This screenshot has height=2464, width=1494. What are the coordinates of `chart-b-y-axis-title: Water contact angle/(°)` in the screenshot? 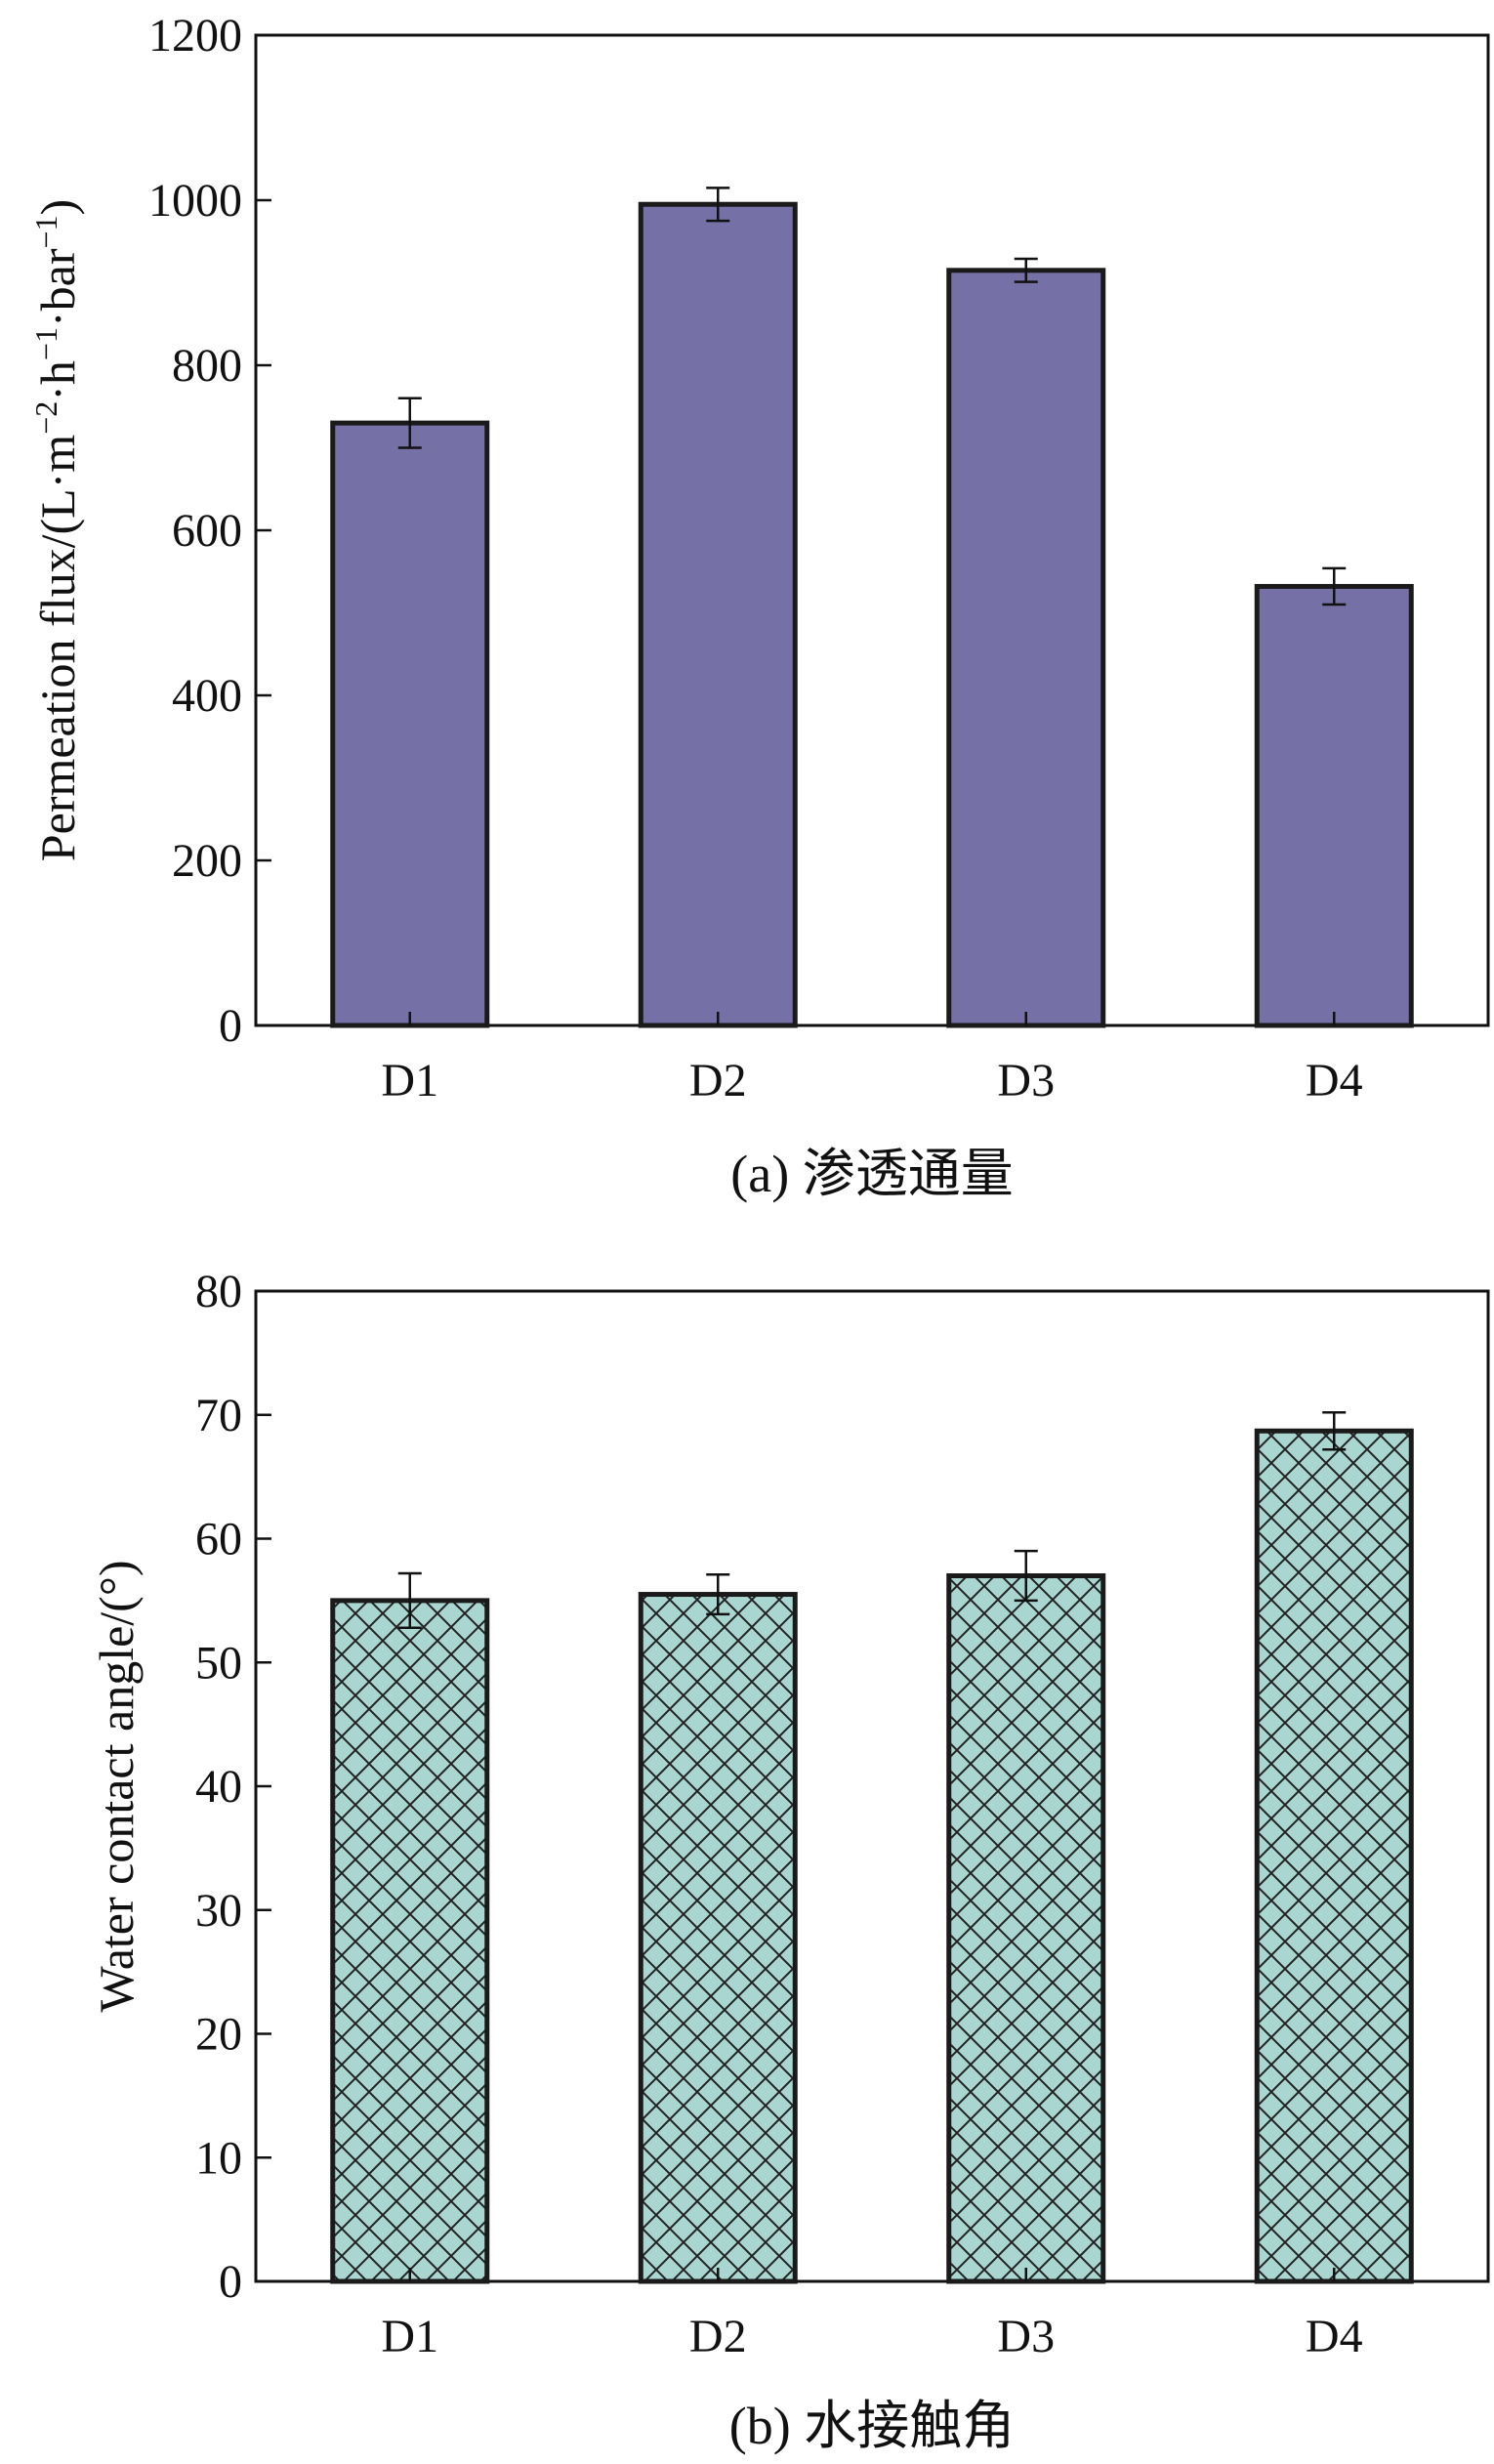 It's located at (117, 1787).